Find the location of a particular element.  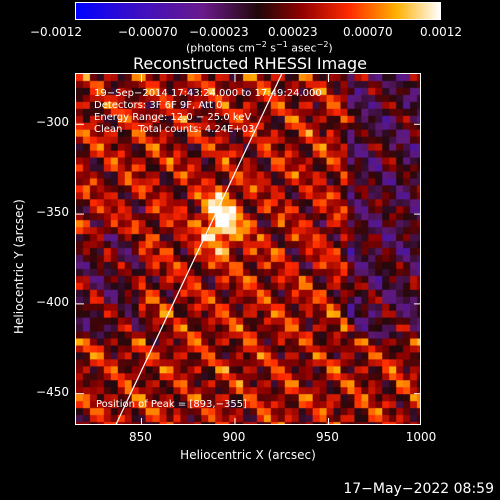

x-tick-label: 1000 is located at coordinates (421, 437).